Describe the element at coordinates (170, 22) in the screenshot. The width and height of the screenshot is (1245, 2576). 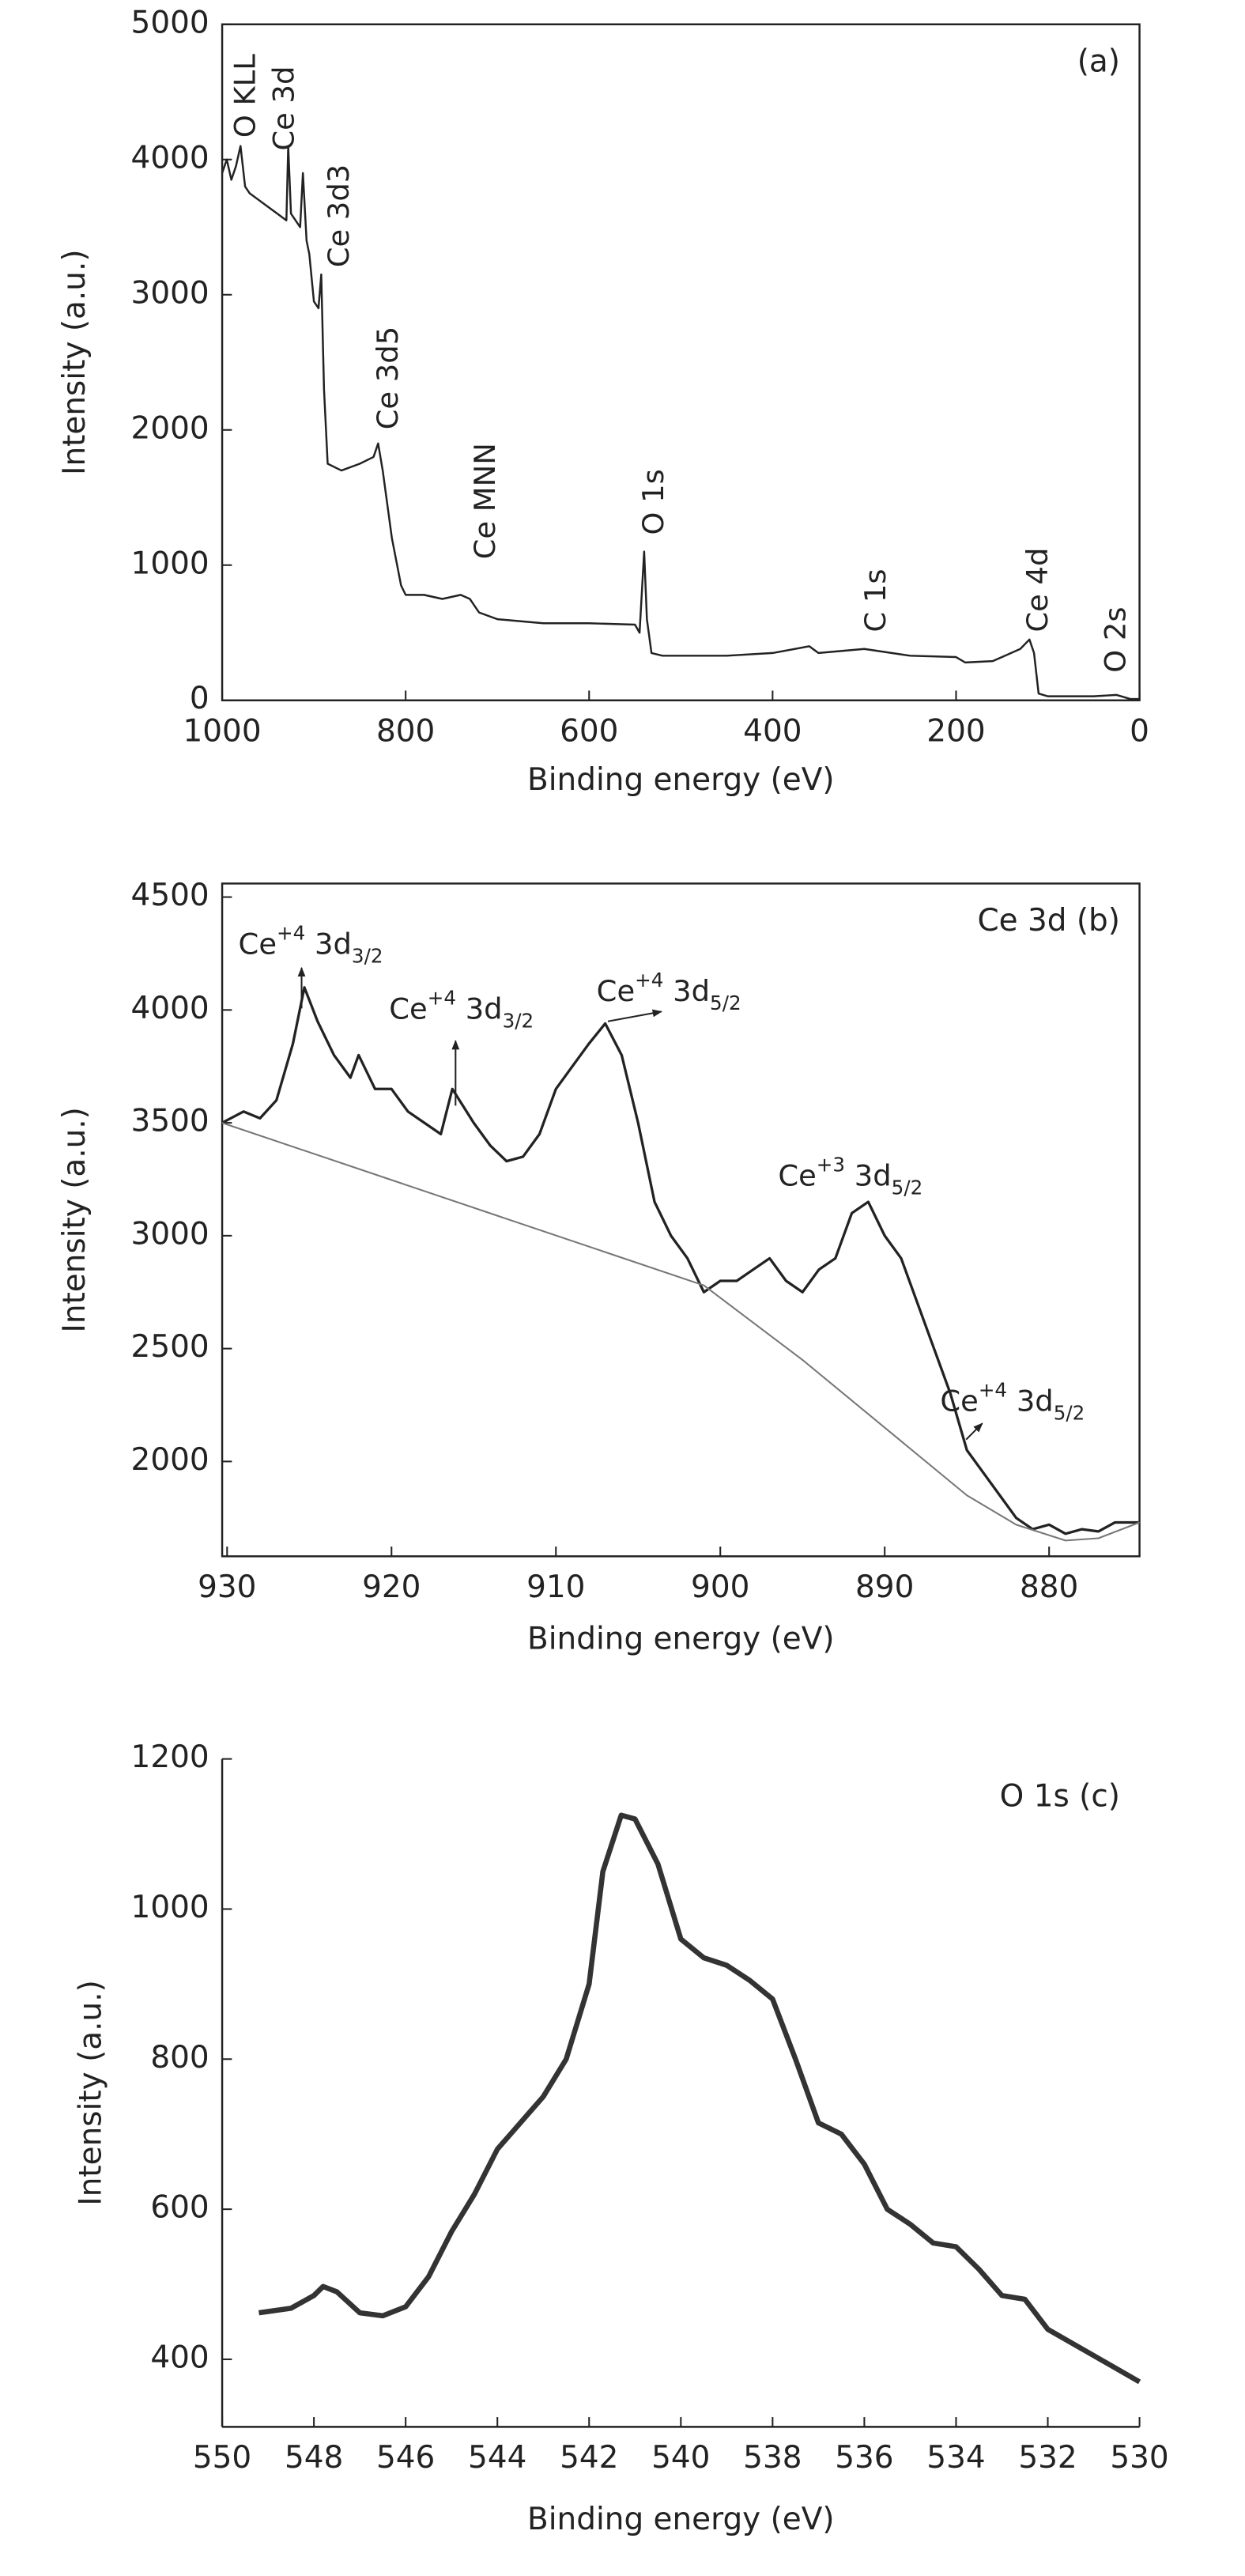
I see `y-tick-label: 5000` at that location.